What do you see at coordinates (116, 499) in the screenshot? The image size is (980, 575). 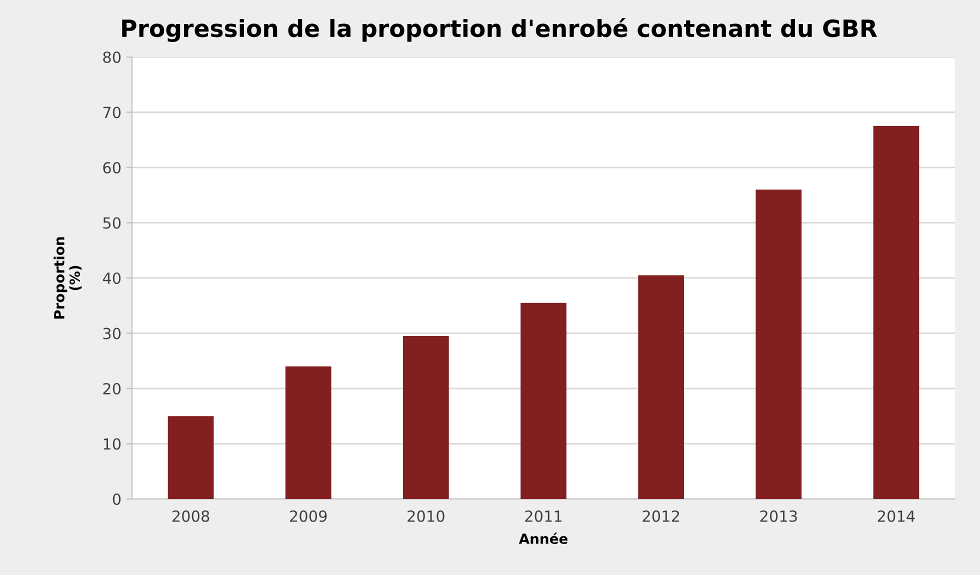 I see `y-tick-label: 0` at bounding box center [116, 499].